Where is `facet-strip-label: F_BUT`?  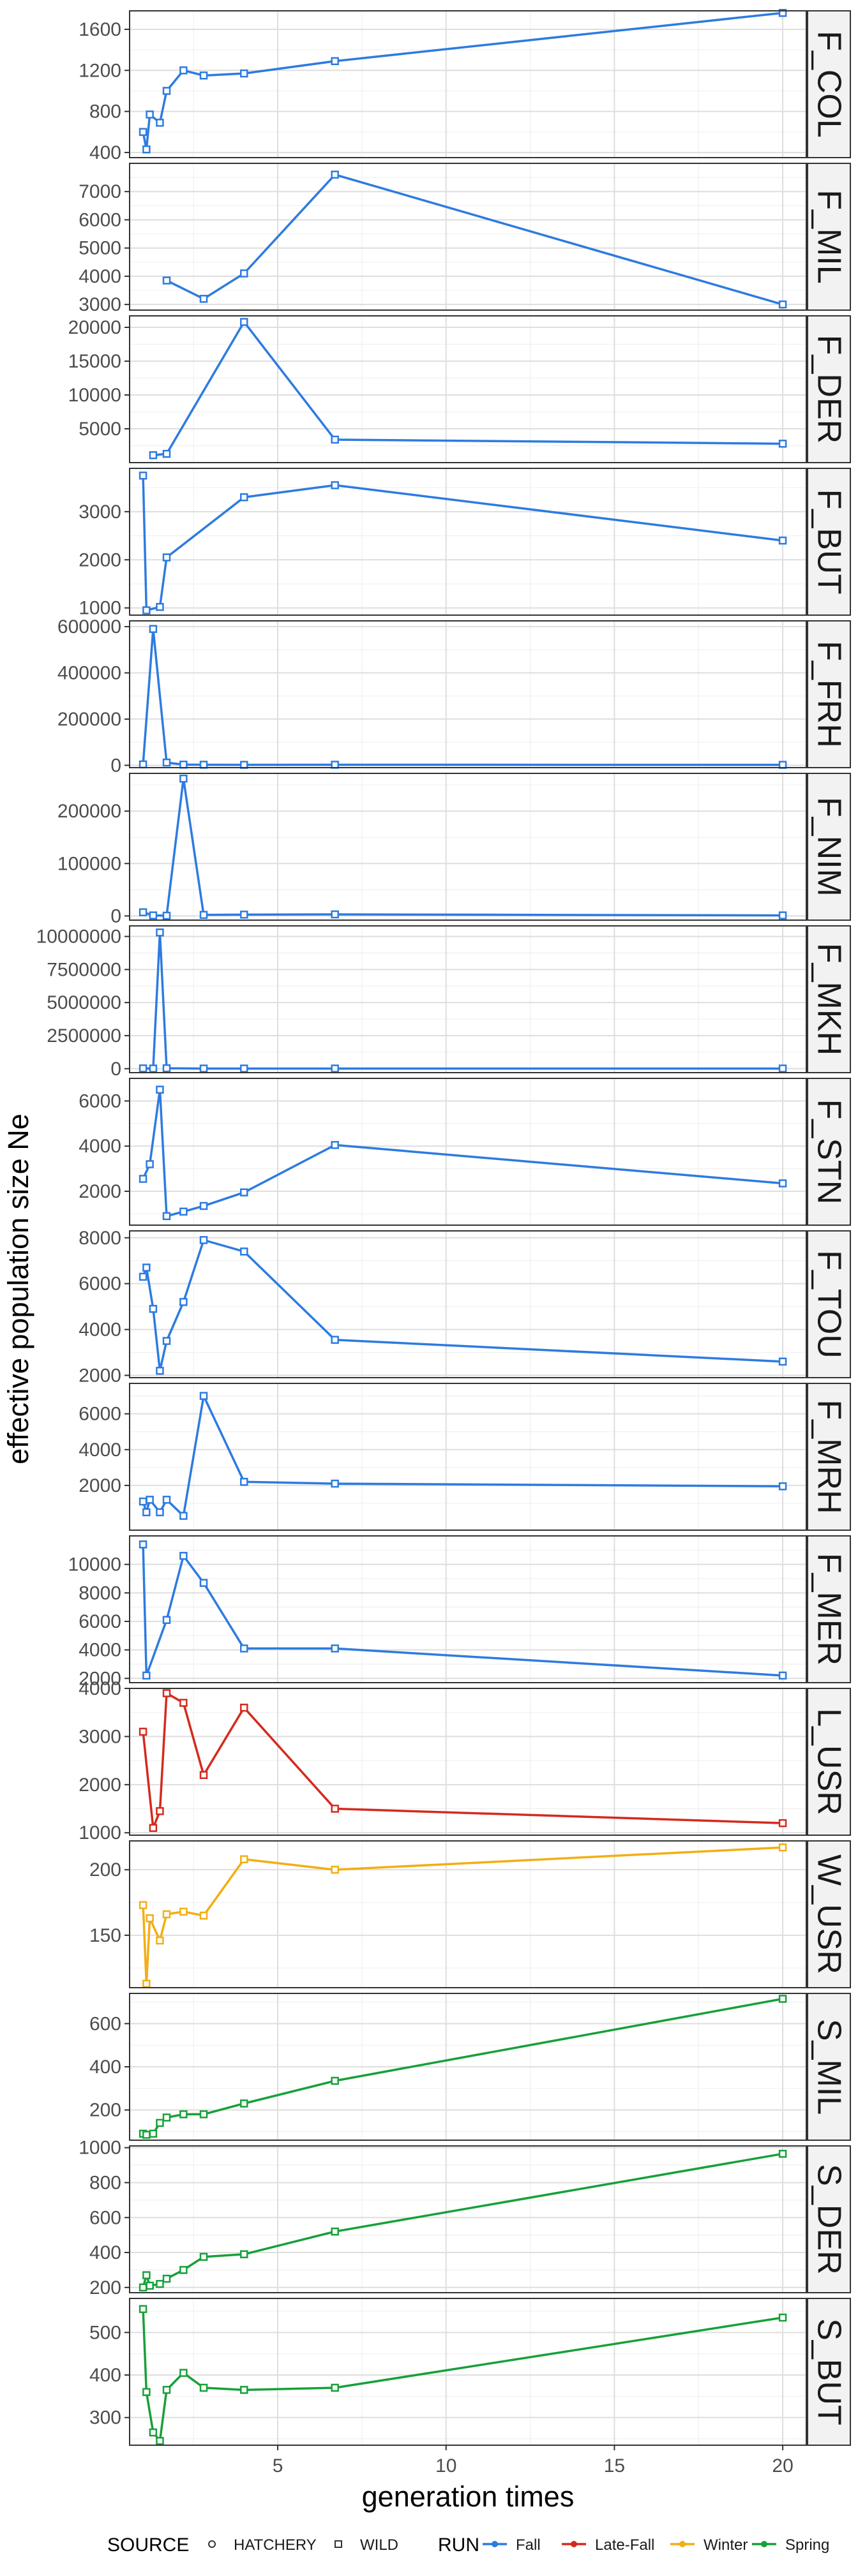 facet-strip-label: F_BUT is located at coordinates (829, 542).